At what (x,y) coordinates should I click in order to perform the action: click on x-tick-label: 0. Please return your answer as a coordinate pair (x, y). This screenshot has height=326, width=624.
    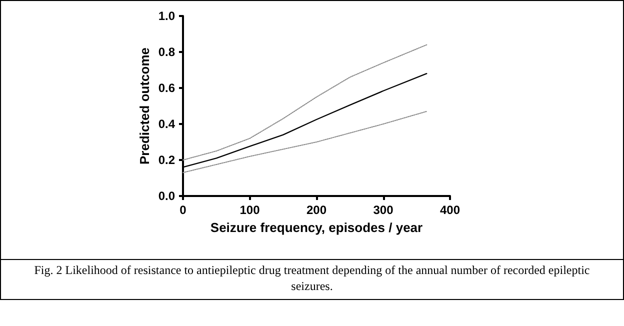
    Looking at the image, I should click on (183, 210).